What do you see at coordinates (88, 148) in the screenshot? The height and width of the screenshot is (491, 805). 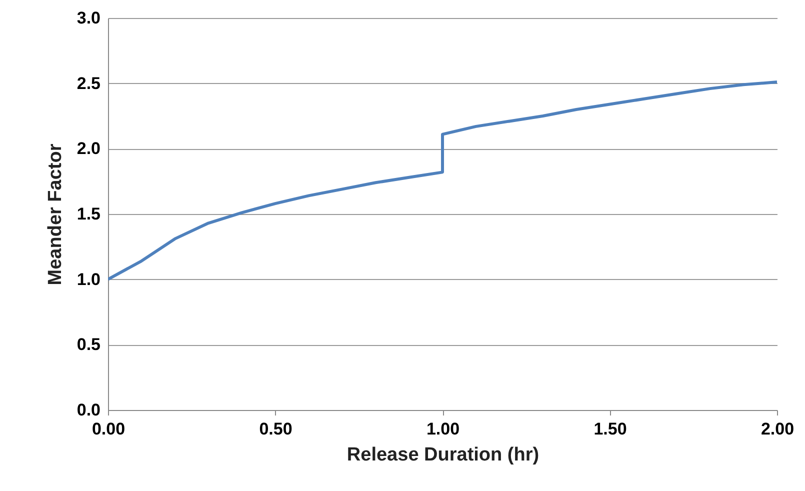 I see `y-tick-label: 2.0` at bounding box center [88, 148].